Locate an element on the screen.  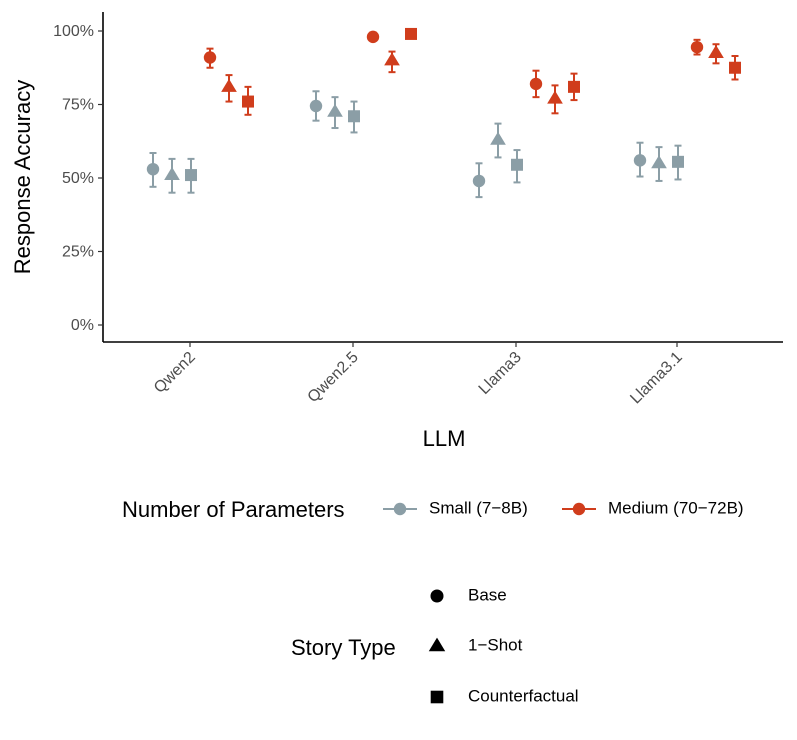
y-ticks: 0% 25% 50% 75% 100% is located at coordinates (78, 178).